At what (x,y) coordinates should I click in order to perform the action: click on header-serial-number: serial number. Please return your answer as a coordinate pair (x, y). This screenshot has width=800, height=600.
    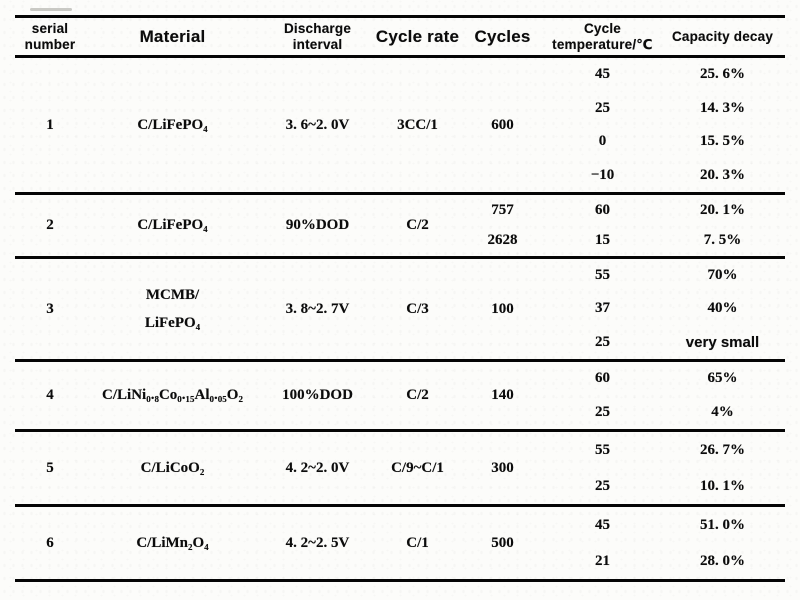
    Looking at the image, I should click on (50, 36).